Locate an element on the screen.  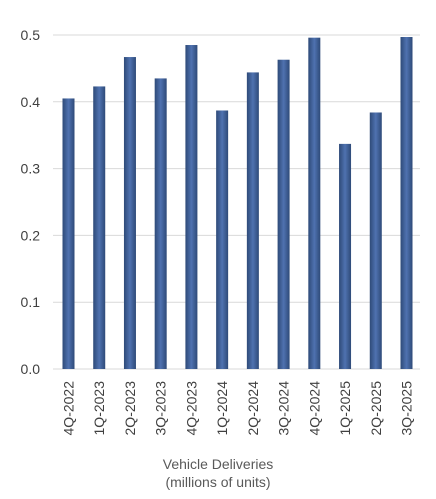
x-tick-label: 4Q-2023 is located at coordinates (191, 408).